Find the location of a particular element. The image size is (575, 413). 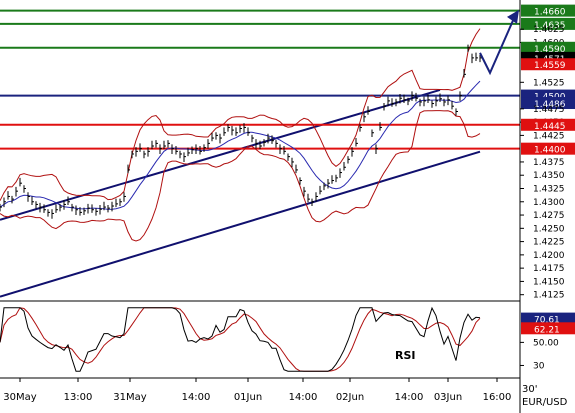

price-tag-label: 1.4559 is located at coordinates (550, 66).